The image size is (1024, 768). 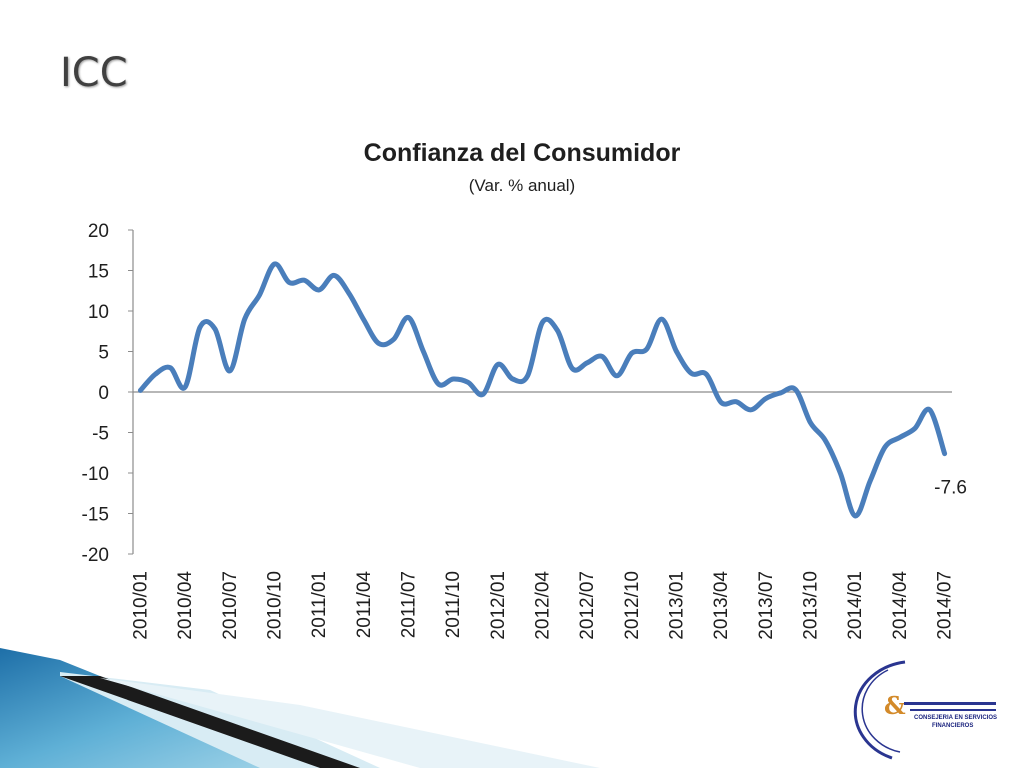 What do you see at coordinates (543, 605) in the screenshot?
I see `x-tick-label: 2012/04` at bounding box center [543, 605].